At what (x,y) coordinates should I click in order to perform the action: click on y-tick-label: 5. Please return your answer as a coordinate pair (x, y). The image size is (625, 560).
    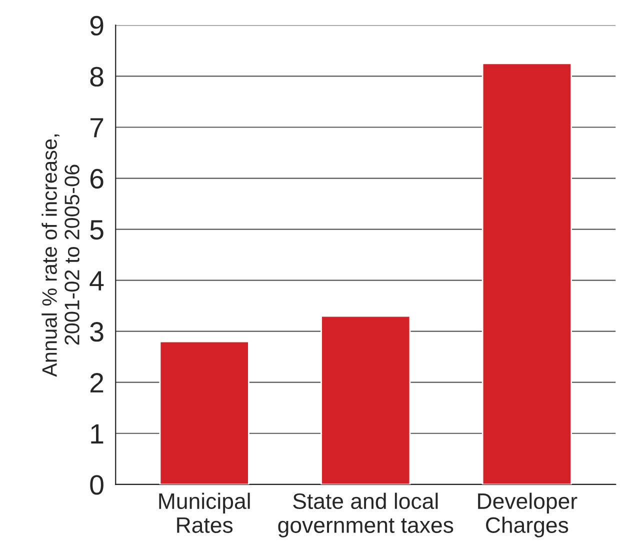
    Looking at the image, I should click on (97, 230).